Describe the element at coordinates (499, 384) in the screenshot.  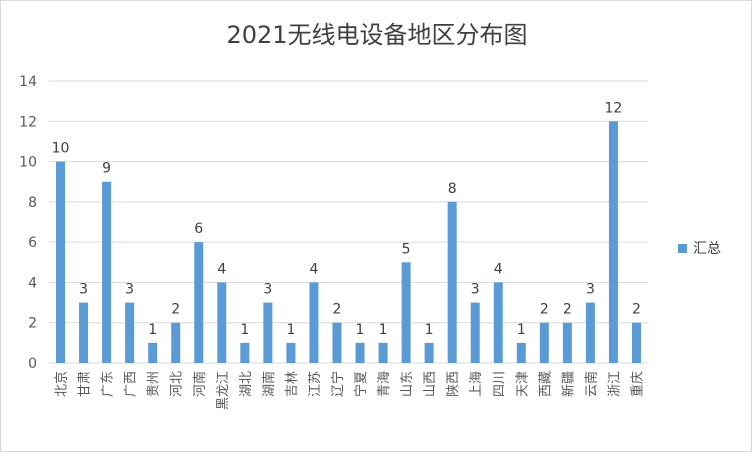
I see `x-tick-label: 四川` at that location.